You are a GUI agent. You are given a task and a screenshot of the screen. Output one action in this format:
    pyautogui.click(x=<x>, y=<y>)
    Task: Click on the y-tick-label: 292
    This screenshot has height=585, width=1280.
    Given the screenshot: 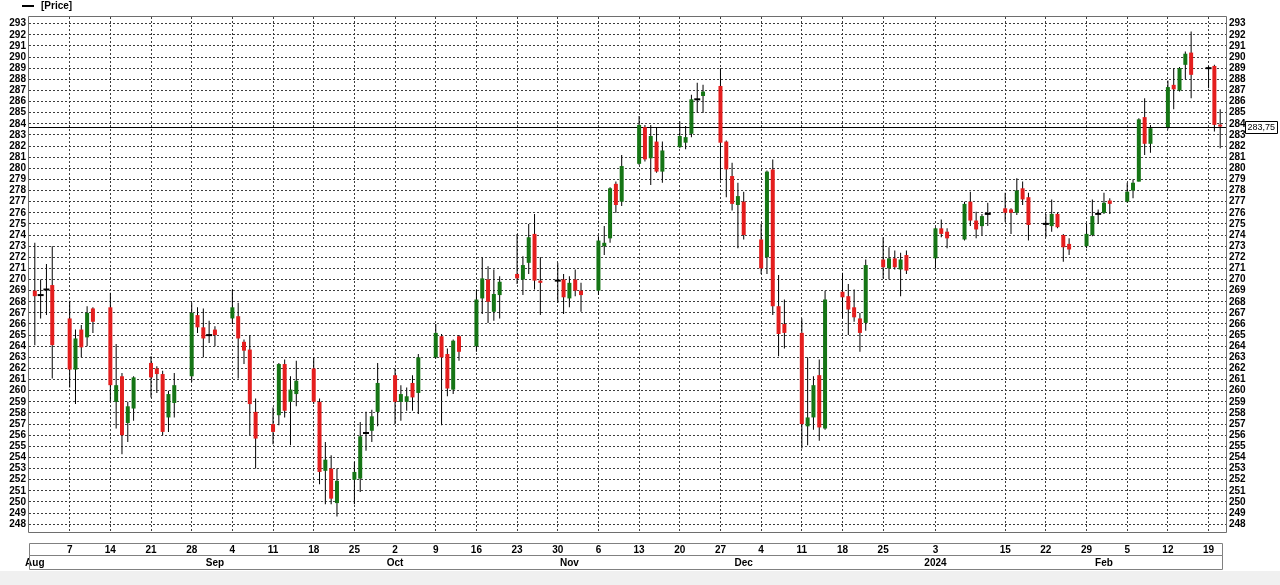 What is the action you would take?
    pyautogui.click(x=18, y=34)
    